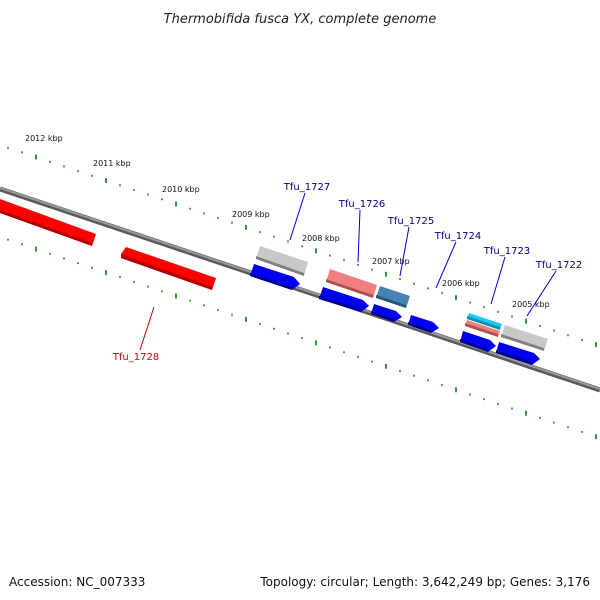 The image size is (600, 600). Describe the element at coordinates (506, 251) in the screenshot. I see `gene-label-tfu-1723: Tfu_1723` at that location.